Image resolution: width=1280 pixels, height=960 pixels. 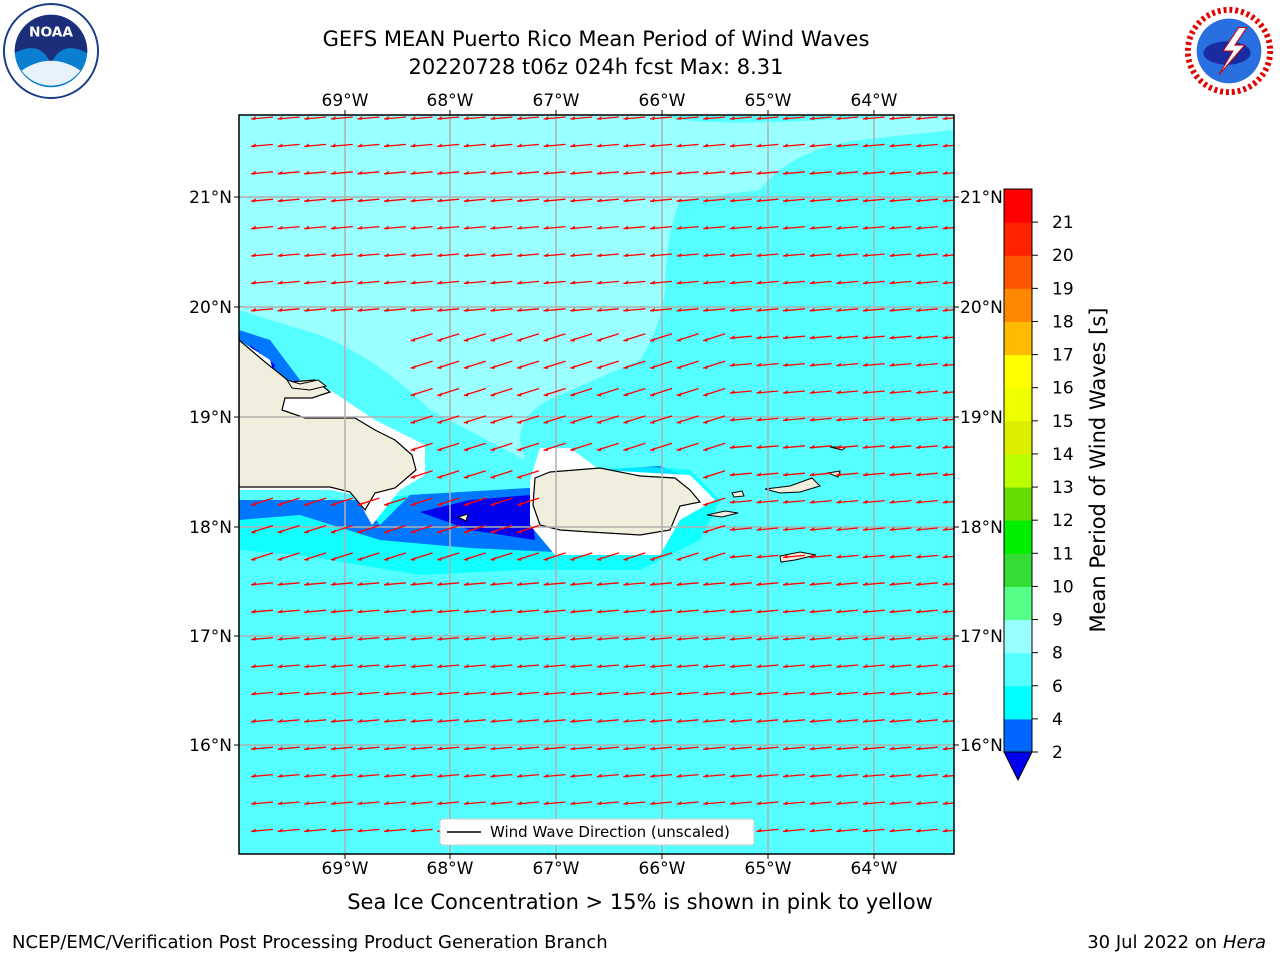 I want to click on lon-label-bottom: 67°W, so click(x=556, y=869).